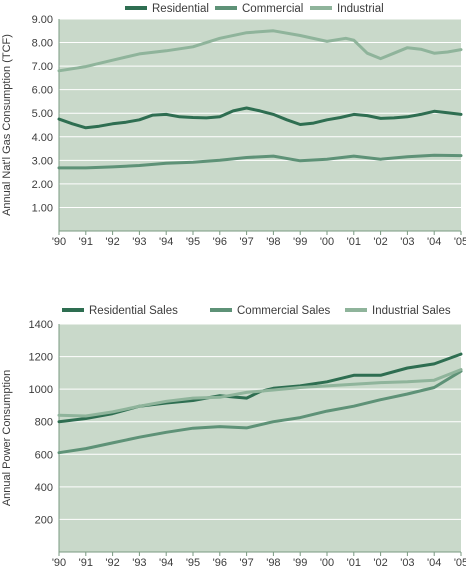  I want to click on y-tick-label: 6.00, so click(42, 91).